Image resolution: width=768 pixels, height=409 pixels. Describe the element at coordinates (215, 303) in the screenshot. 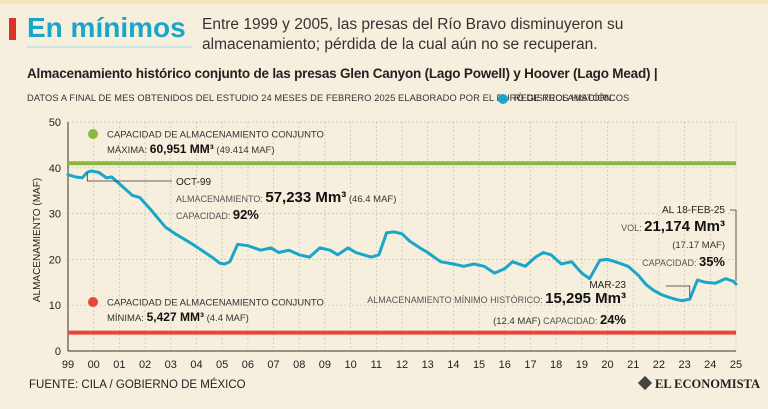

I see `min-capacity-label: CAPACIDAD DE ALMACENAMIENTO CONJUNTO` at that location.